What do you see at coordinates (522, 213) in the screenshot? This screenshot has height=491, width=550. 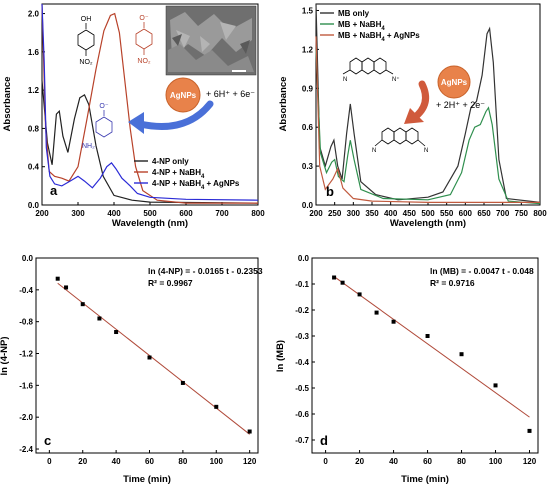 I see `x-tick-label: 750` at bounding box center [522, 213].